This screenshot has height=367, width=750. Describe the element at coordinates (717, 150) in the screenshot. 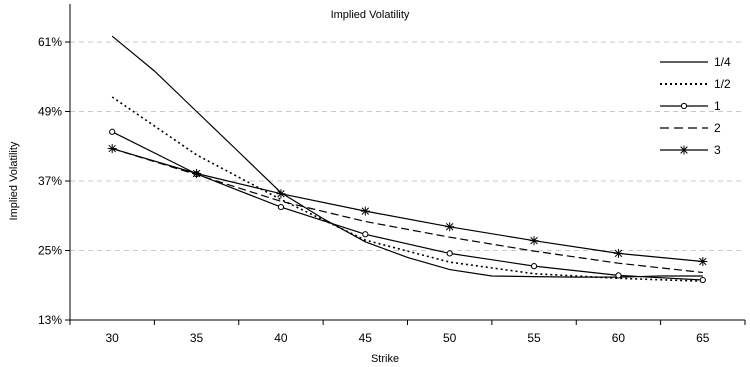

I see `legend-label: 3` at that location.